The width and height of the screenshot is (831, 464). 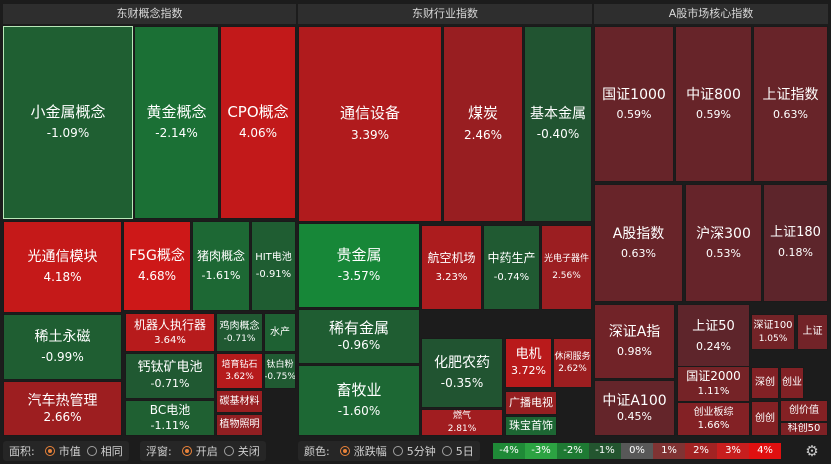 What do you see at coordinates (273, 266) in the screenshot?
I see `treemap-tile: HIT电池 -0.91%` at bounding box center [273, 266].